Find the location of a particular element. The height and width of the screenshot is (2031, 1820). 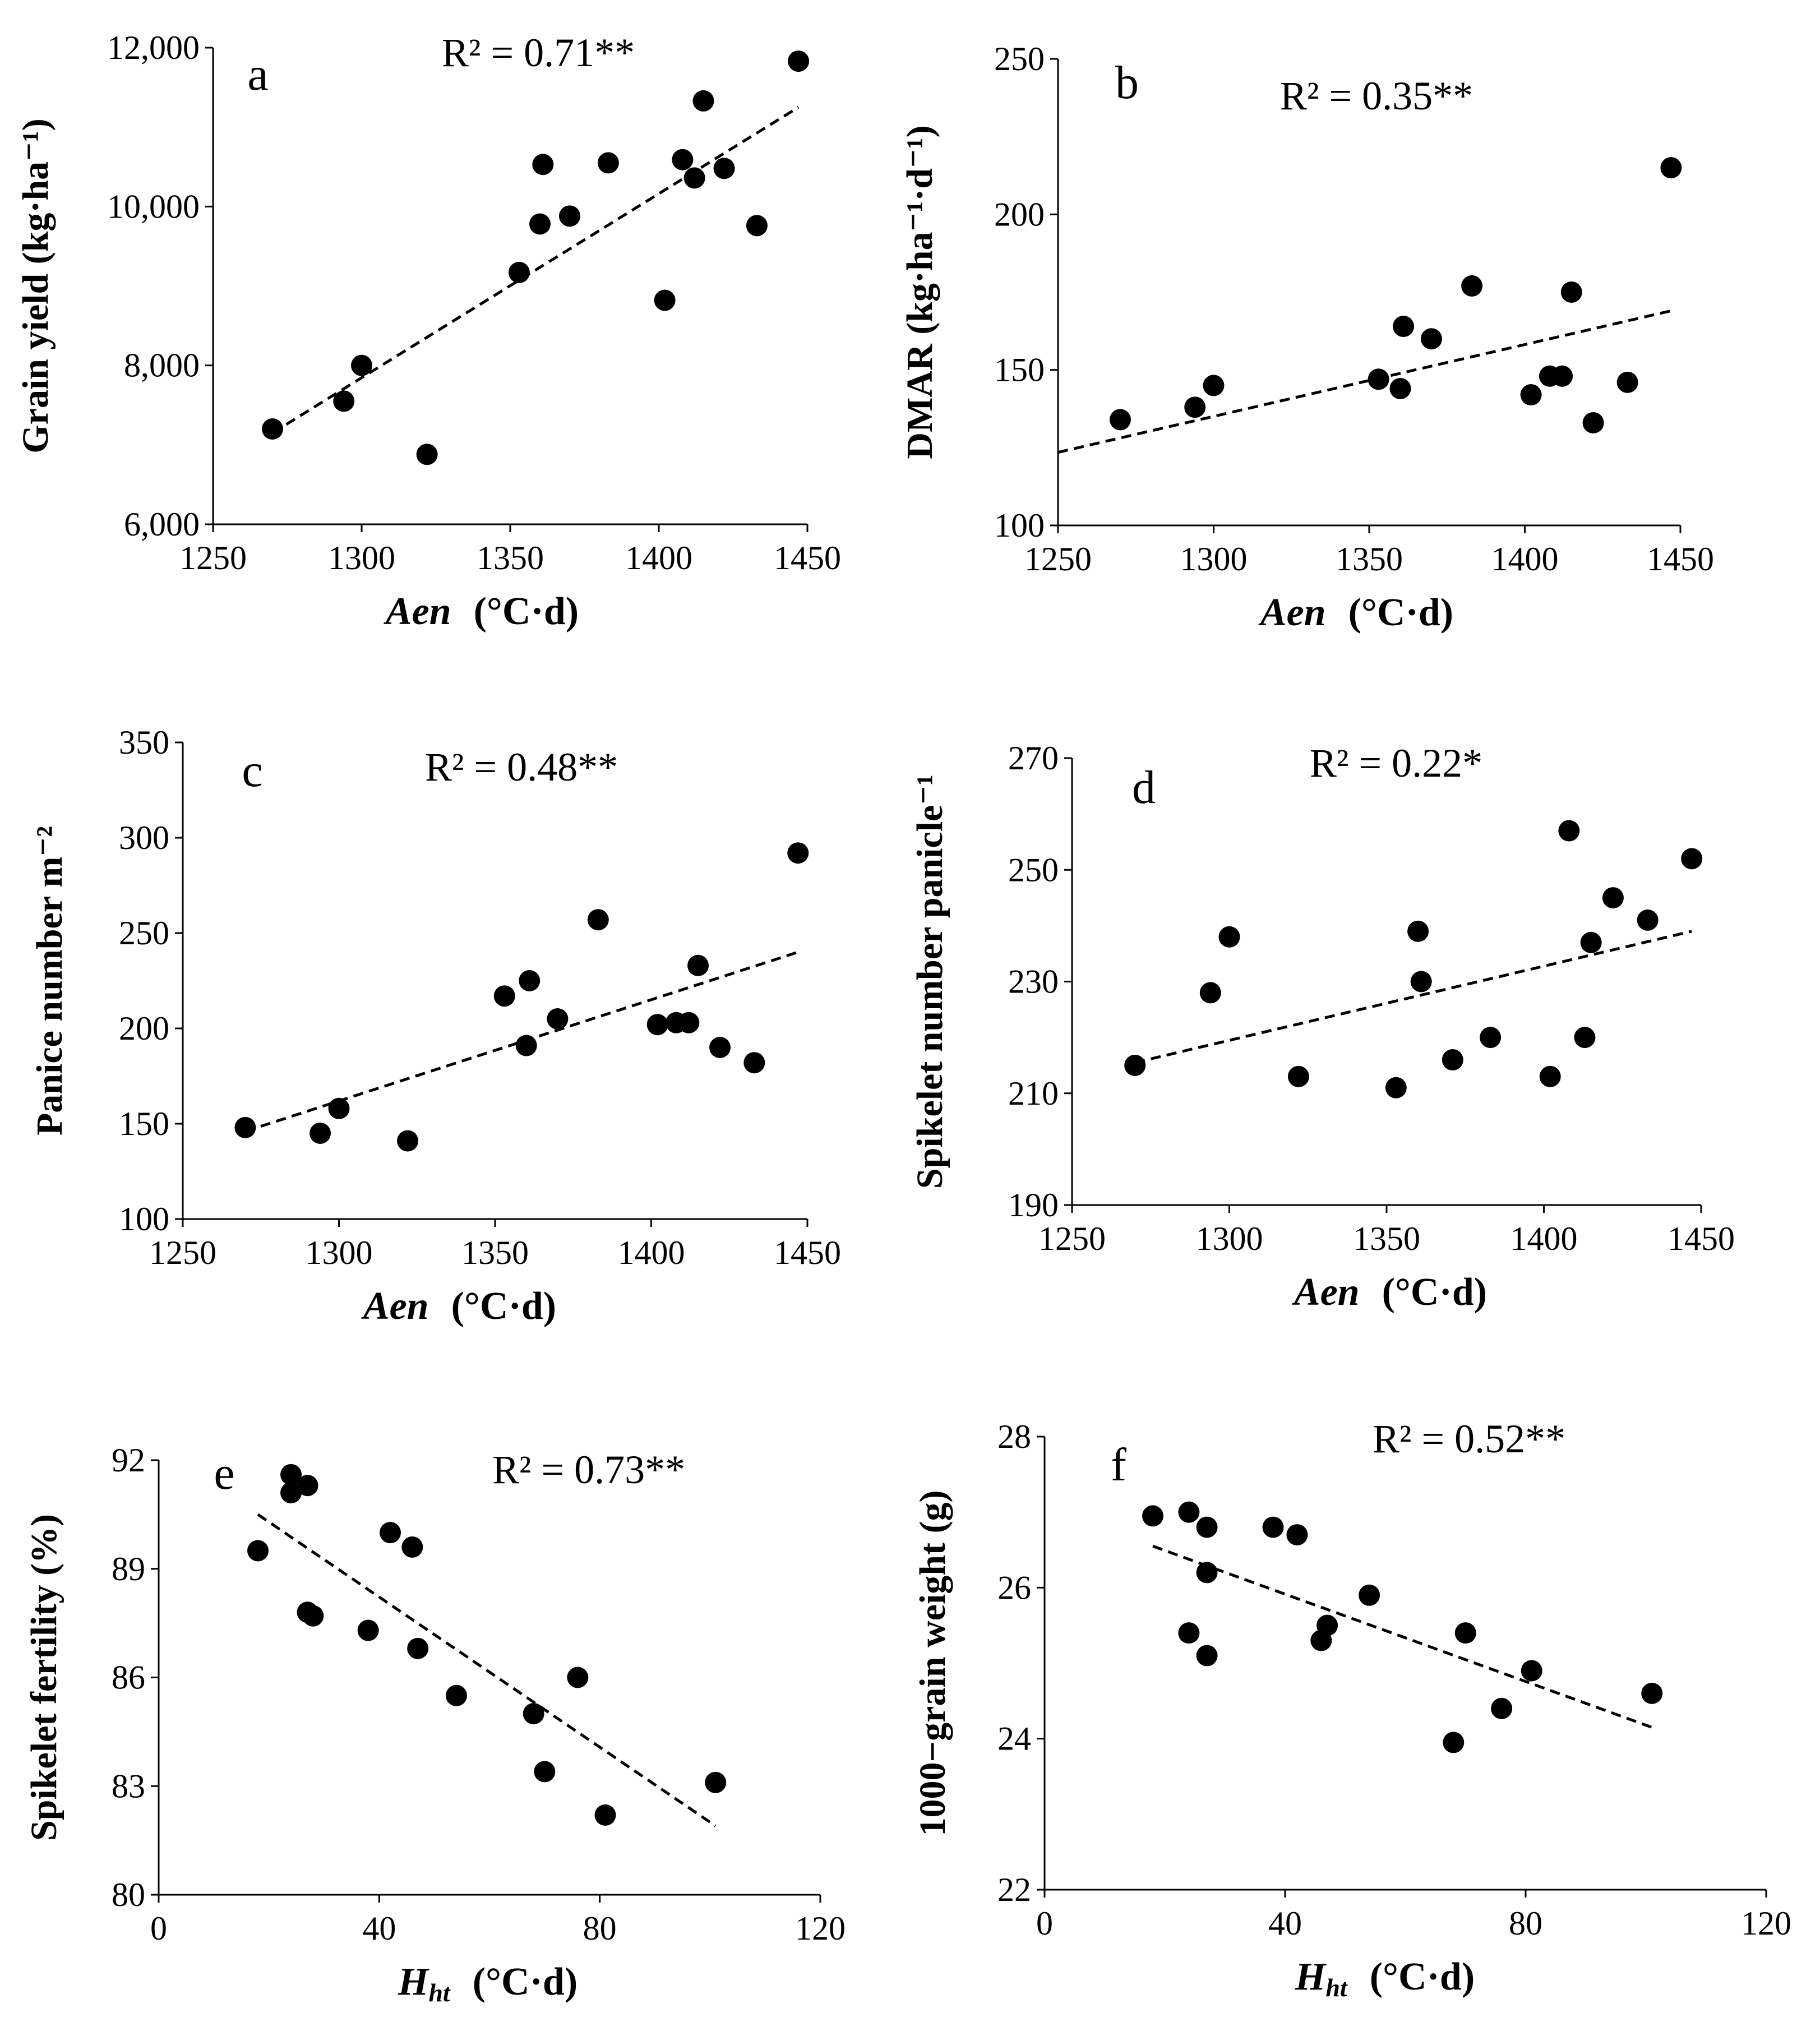

r-squared-label: R² = 0.22* is located at coordinates (1396, 763).